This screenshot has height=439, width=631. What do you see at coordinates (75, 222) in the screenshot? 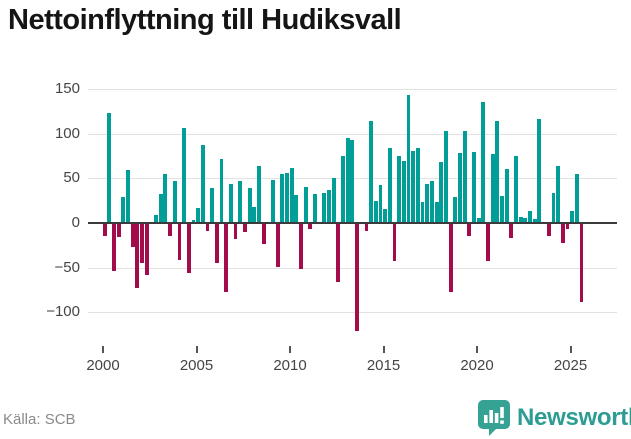
I see `y-axis-tick-label: 0` at bounding box center [75, 222].